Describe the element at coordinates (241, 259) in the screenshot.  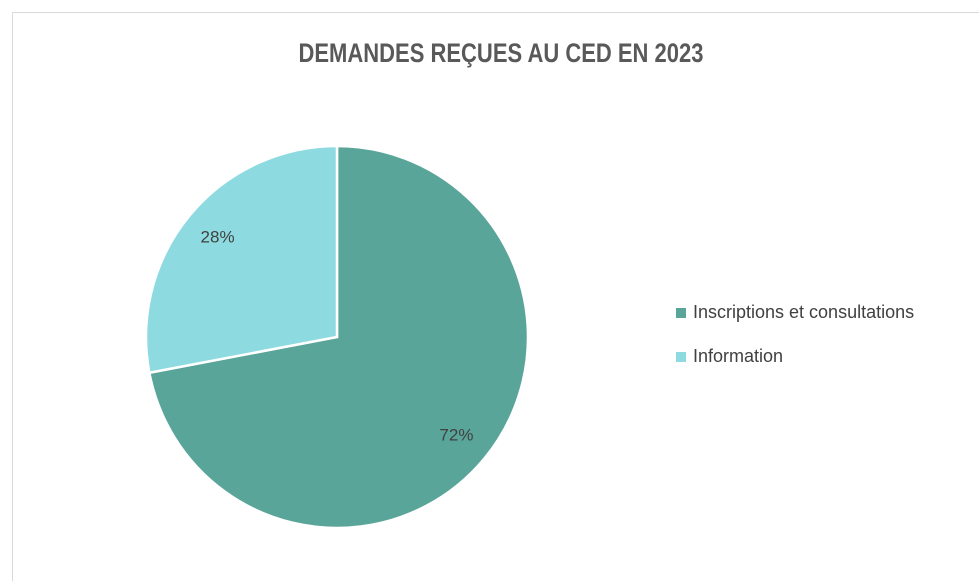
I see `pie-slice` at that location.